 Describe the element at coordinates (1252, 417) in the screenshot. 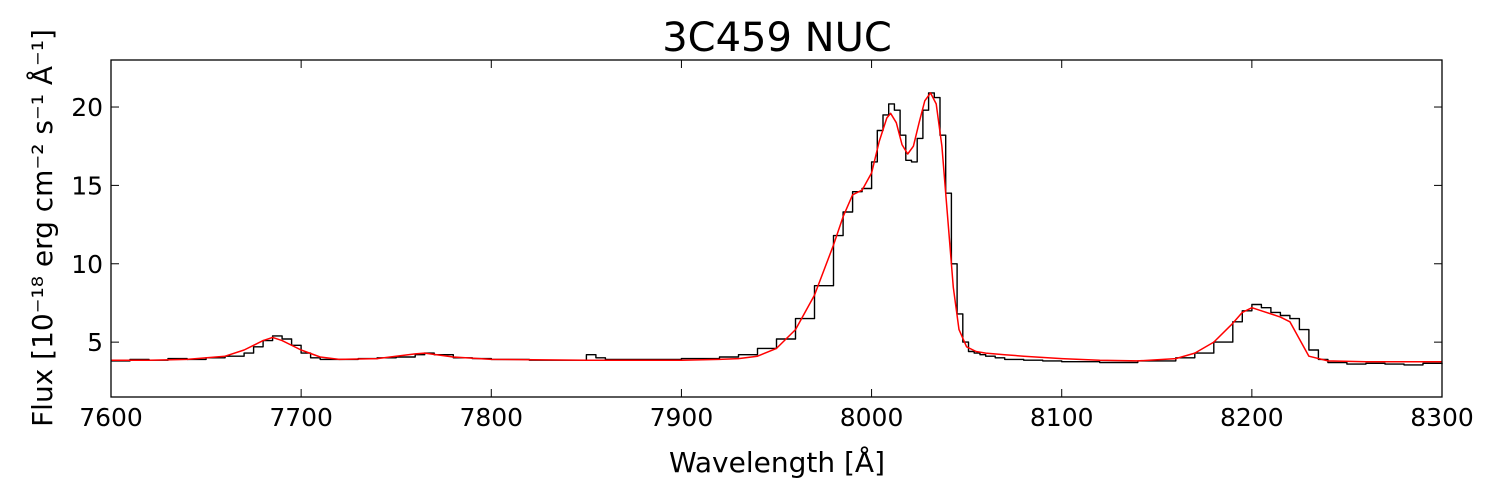

I see `x-tick-label: 8200` at that location.